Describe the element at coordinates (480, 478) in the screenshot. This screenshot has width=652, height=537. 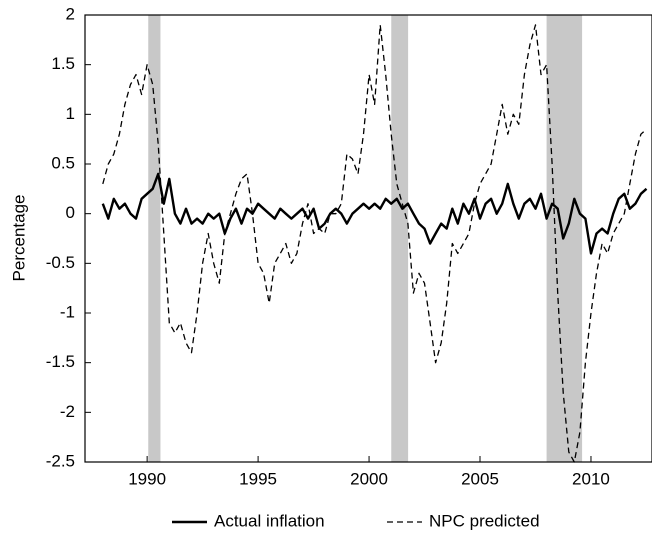
I see `x-tick-label: 2005` at that location.